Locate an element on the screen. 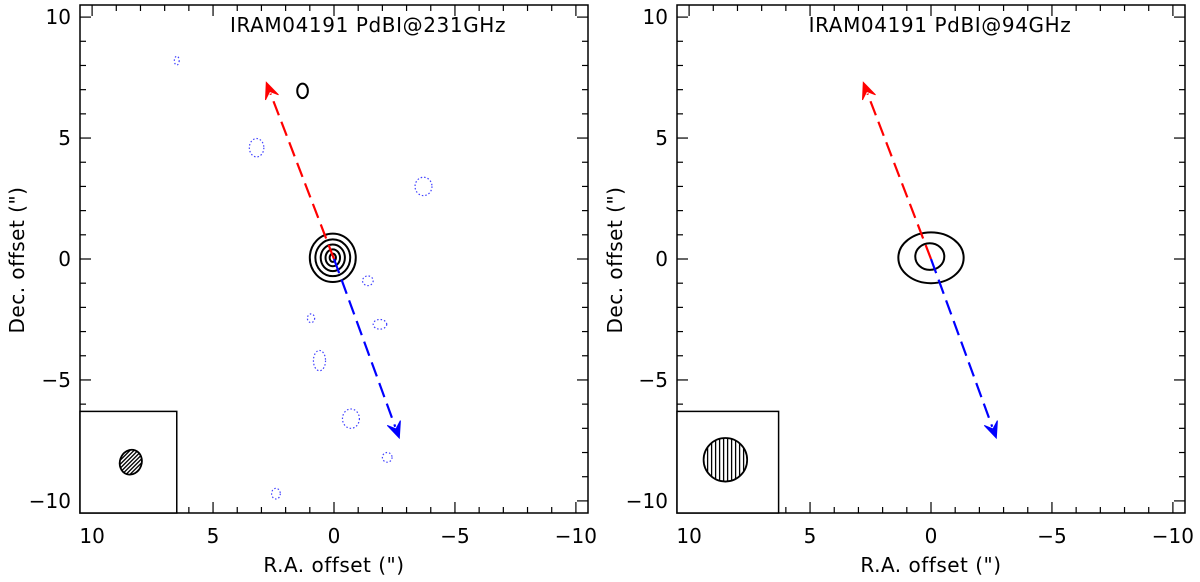 The width and height of the screenshot is (1200, 582). contours is located at coordinates (931, 258).